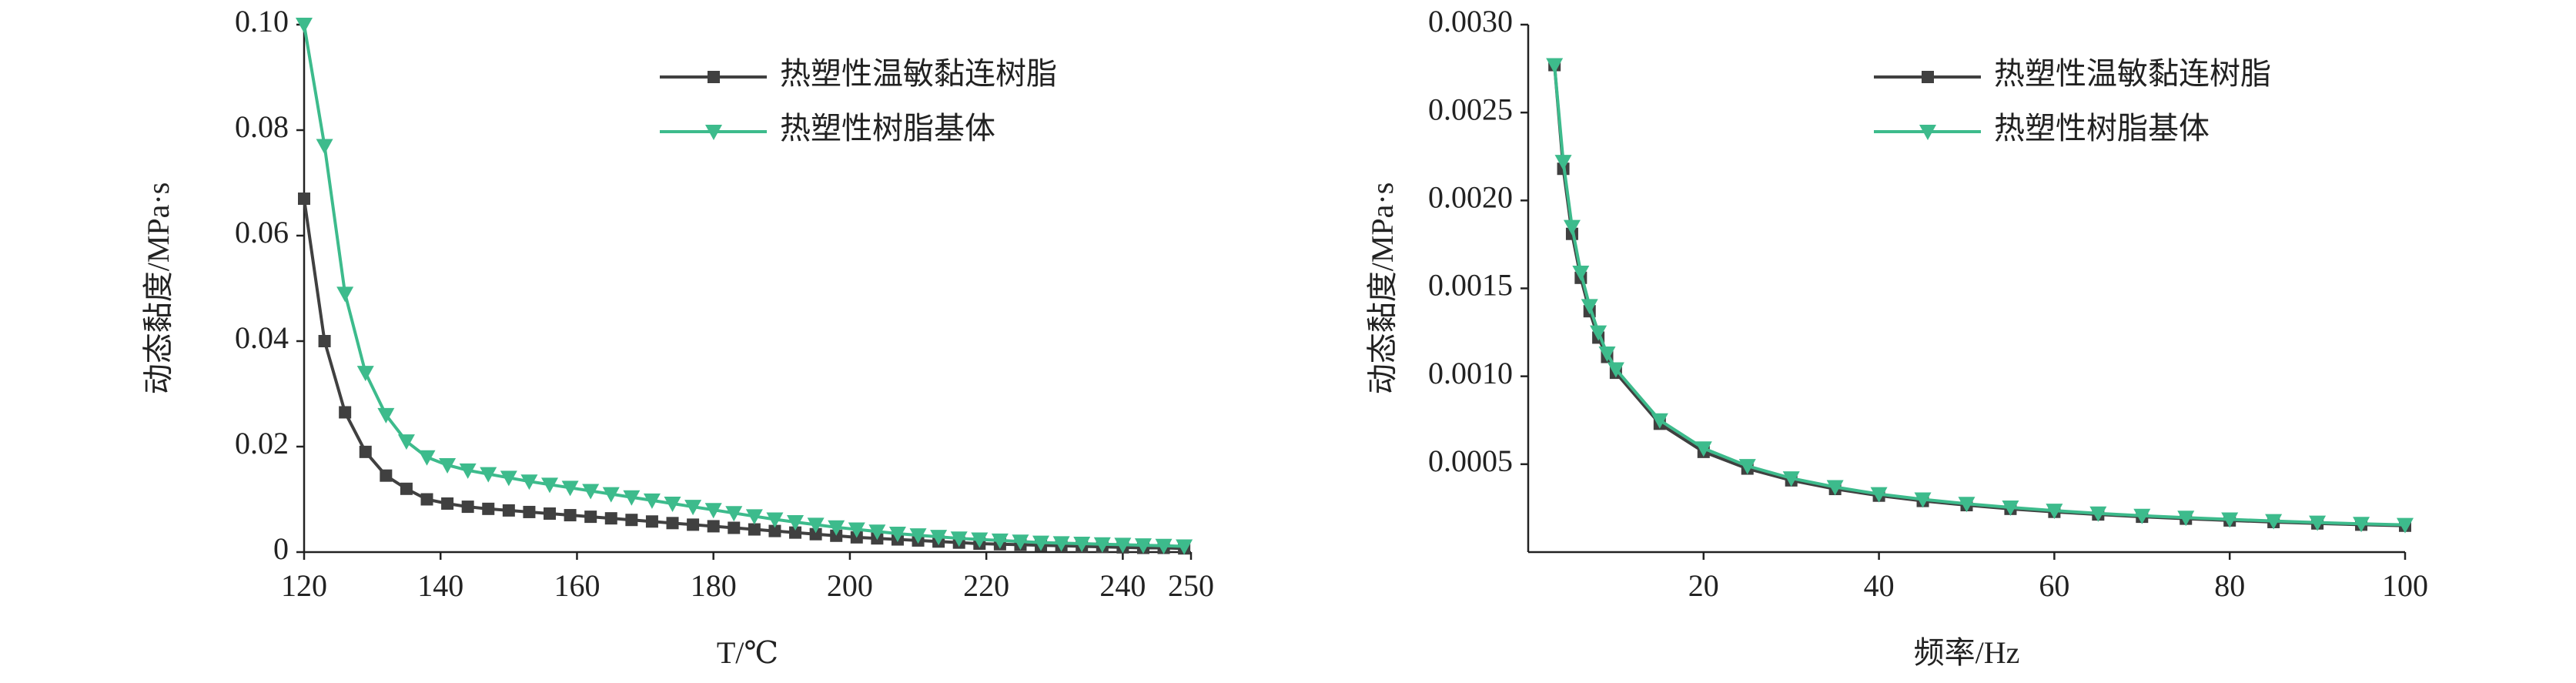 This screenshot has height=683, width=2576. Describe the element at coordinates (748, 652) in the screenshot. I see `x-axis-title: T/℃` at that location.